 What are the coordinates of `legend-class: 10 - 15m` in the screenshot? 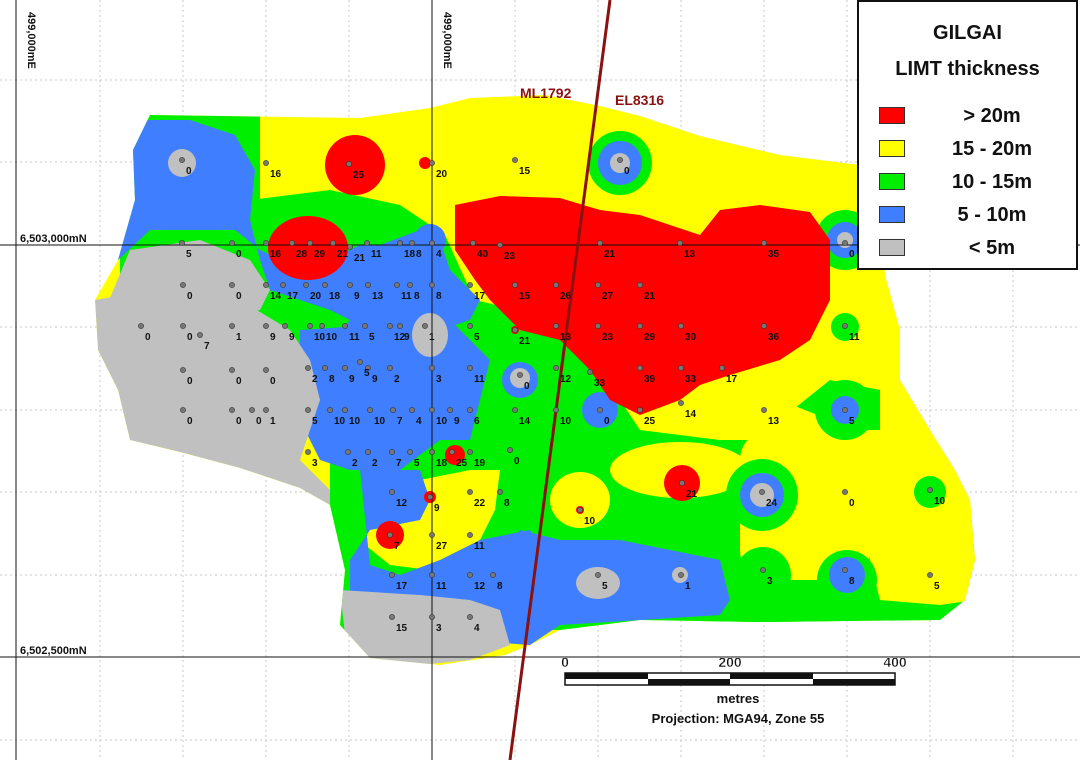 It's located at (974, 182).